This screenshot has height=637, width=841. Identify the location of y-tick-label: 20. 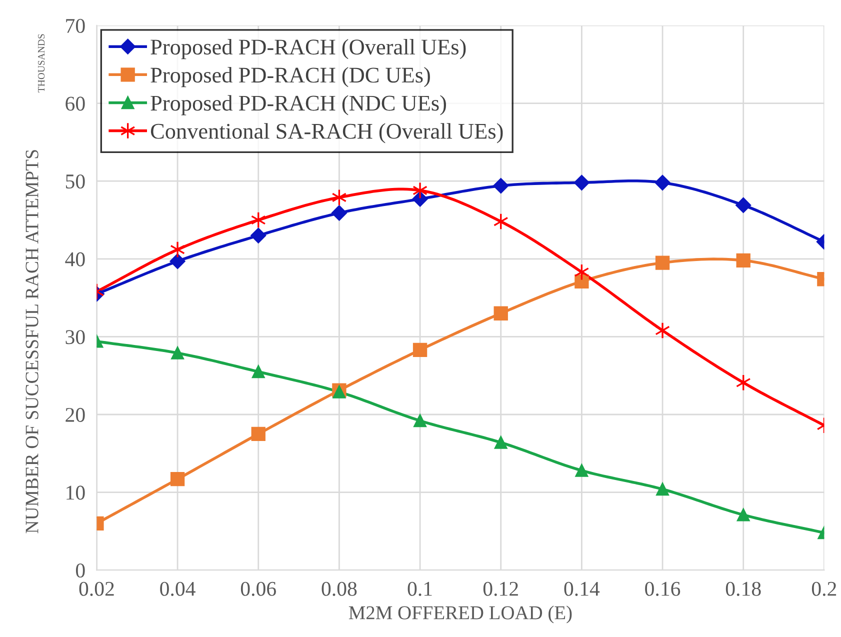
(75, 415).